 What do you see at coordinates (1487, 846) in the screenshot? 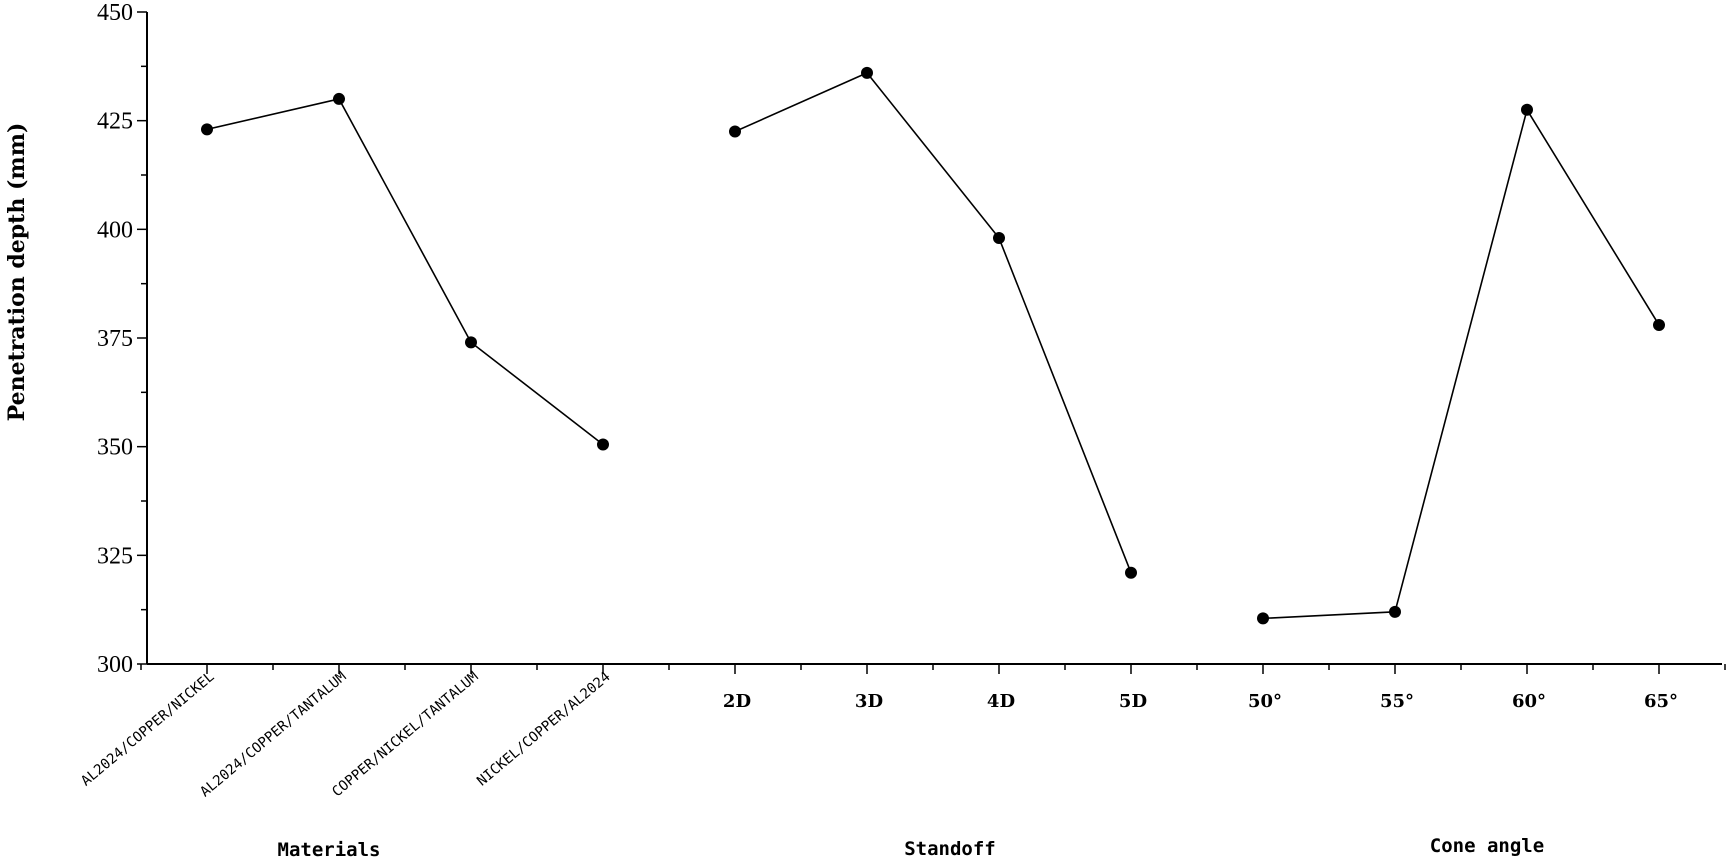
I see `group-label: Cone angle` at bounding box center [1487, 846].